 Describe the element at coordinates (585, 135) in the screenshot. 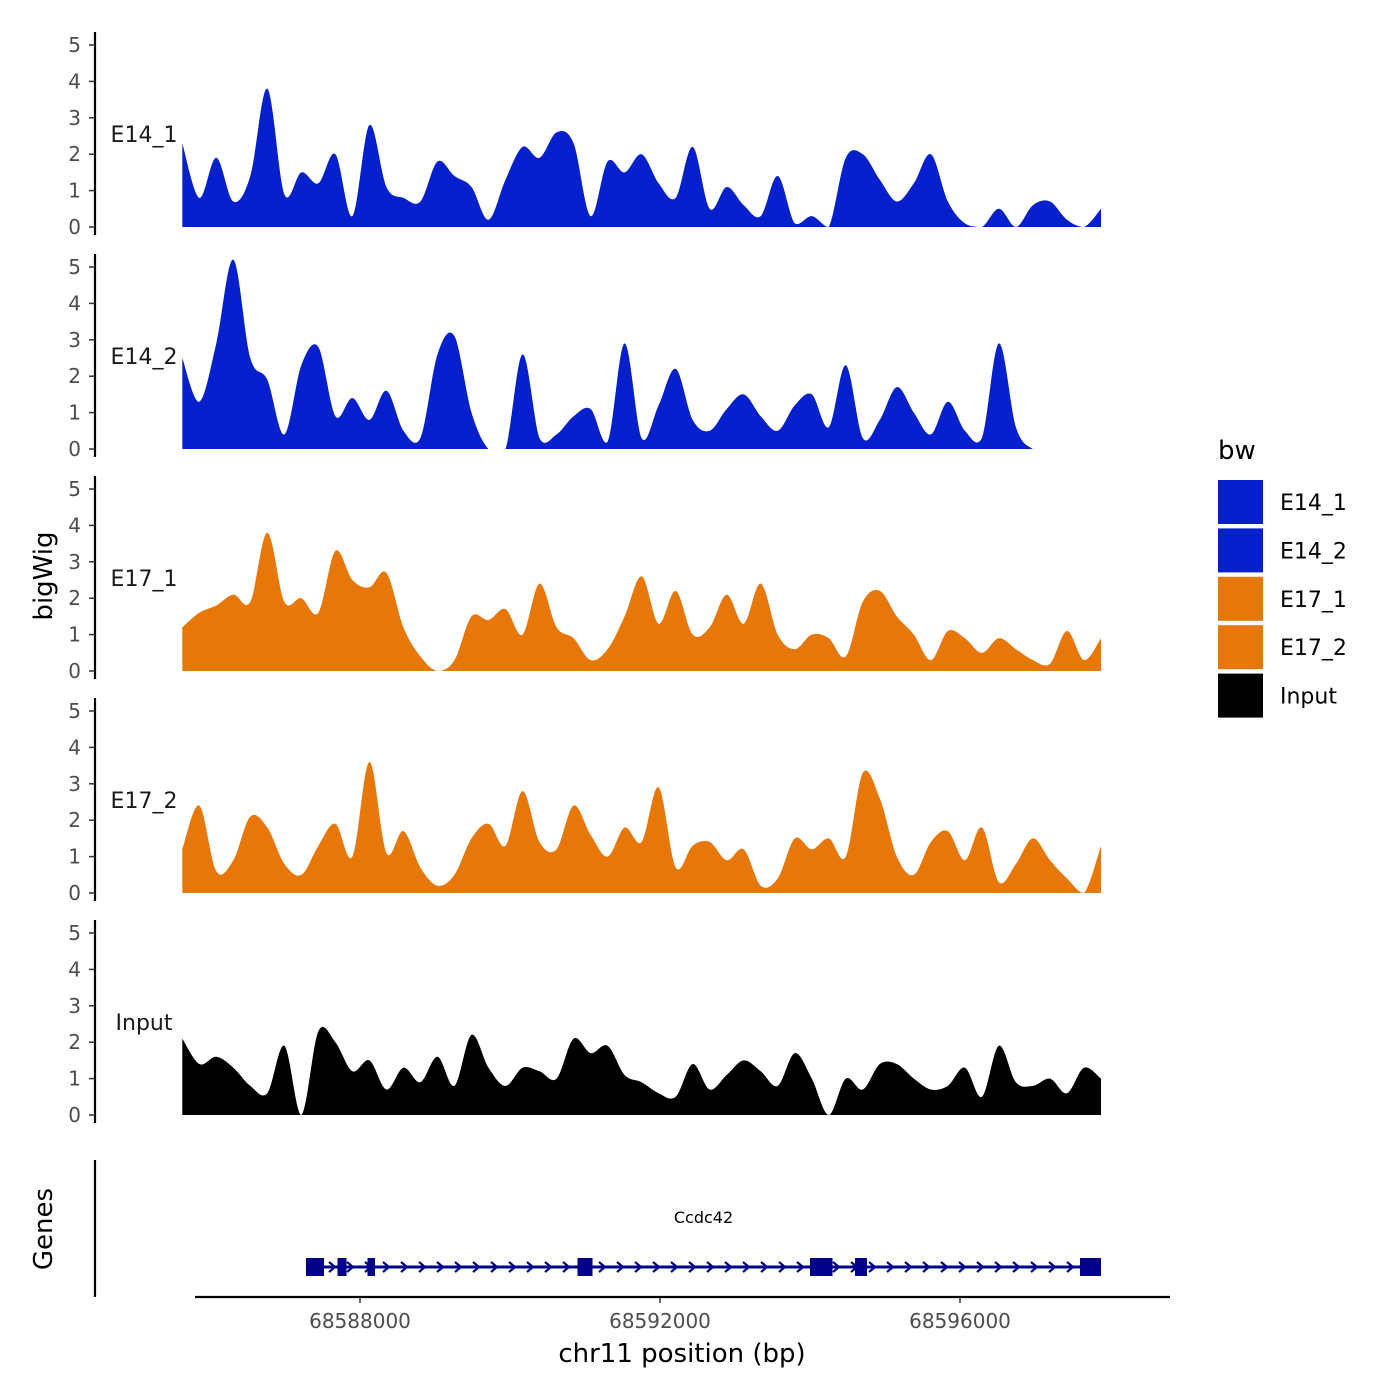

I see `track-panel-e14_1: 0 1 2 3 4 5 E14_1` at that location.